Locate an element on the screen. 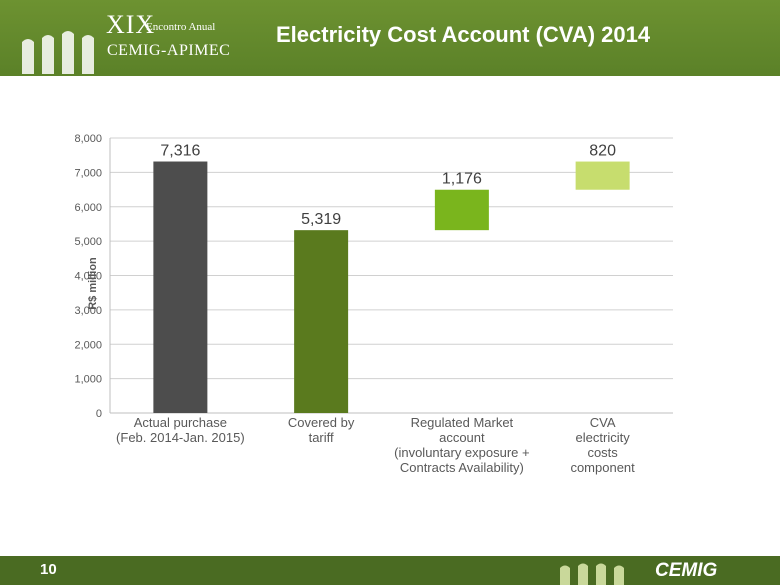 Image resolution: width=780 pixels, height=585 pixels. data-label: 5,319 is located at coordinates (321, 219).